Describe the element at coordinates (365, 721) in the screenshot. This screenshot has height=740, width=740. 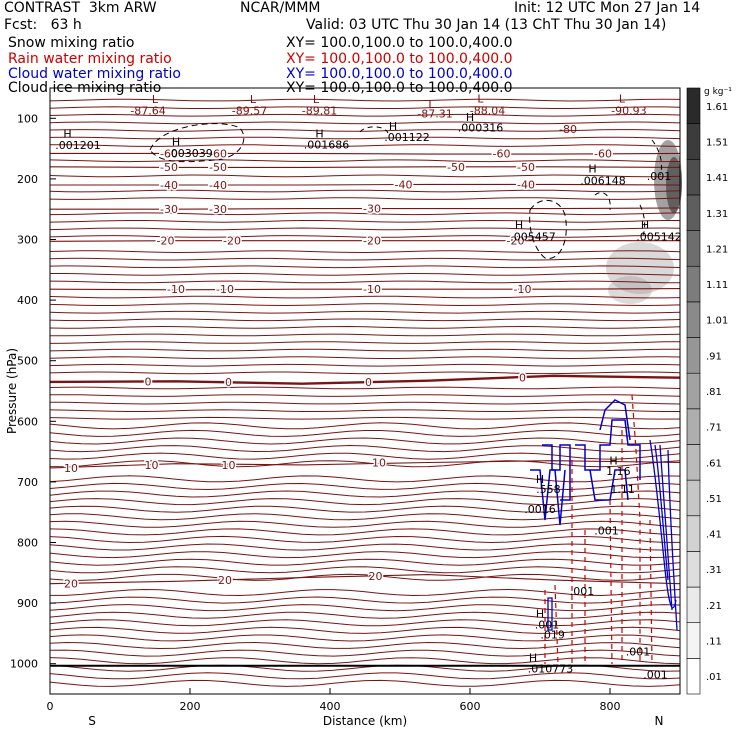
I see `x-axis-title: Distance (km)` at that location.